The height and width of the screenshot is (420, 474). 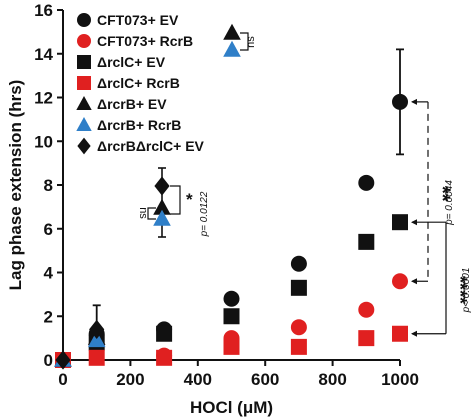 I want to click on y-tick-label: 6, so click(x=48, y=229).